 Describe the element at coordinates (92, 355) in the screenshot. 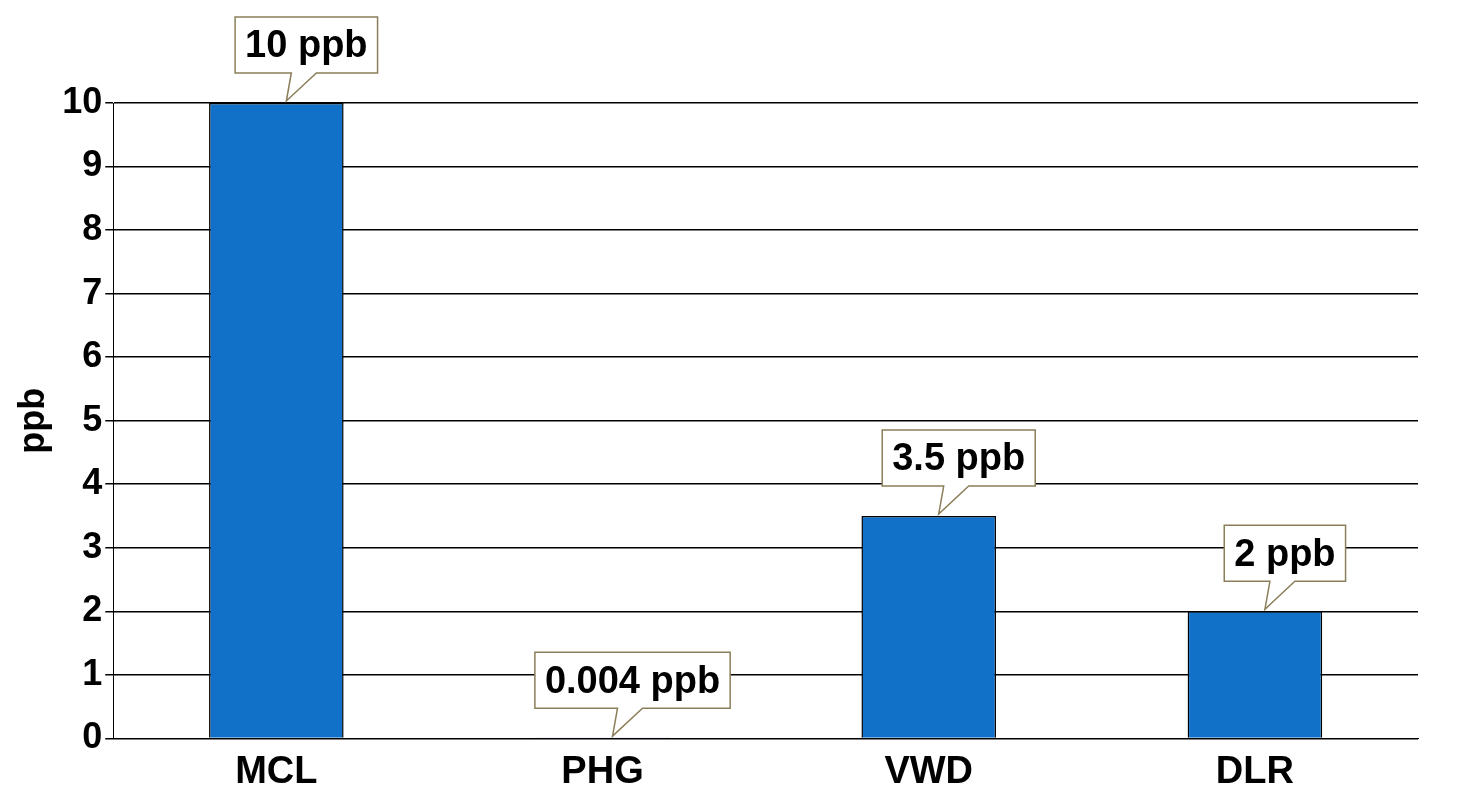

I see `y-tick-label: 6` at that location.